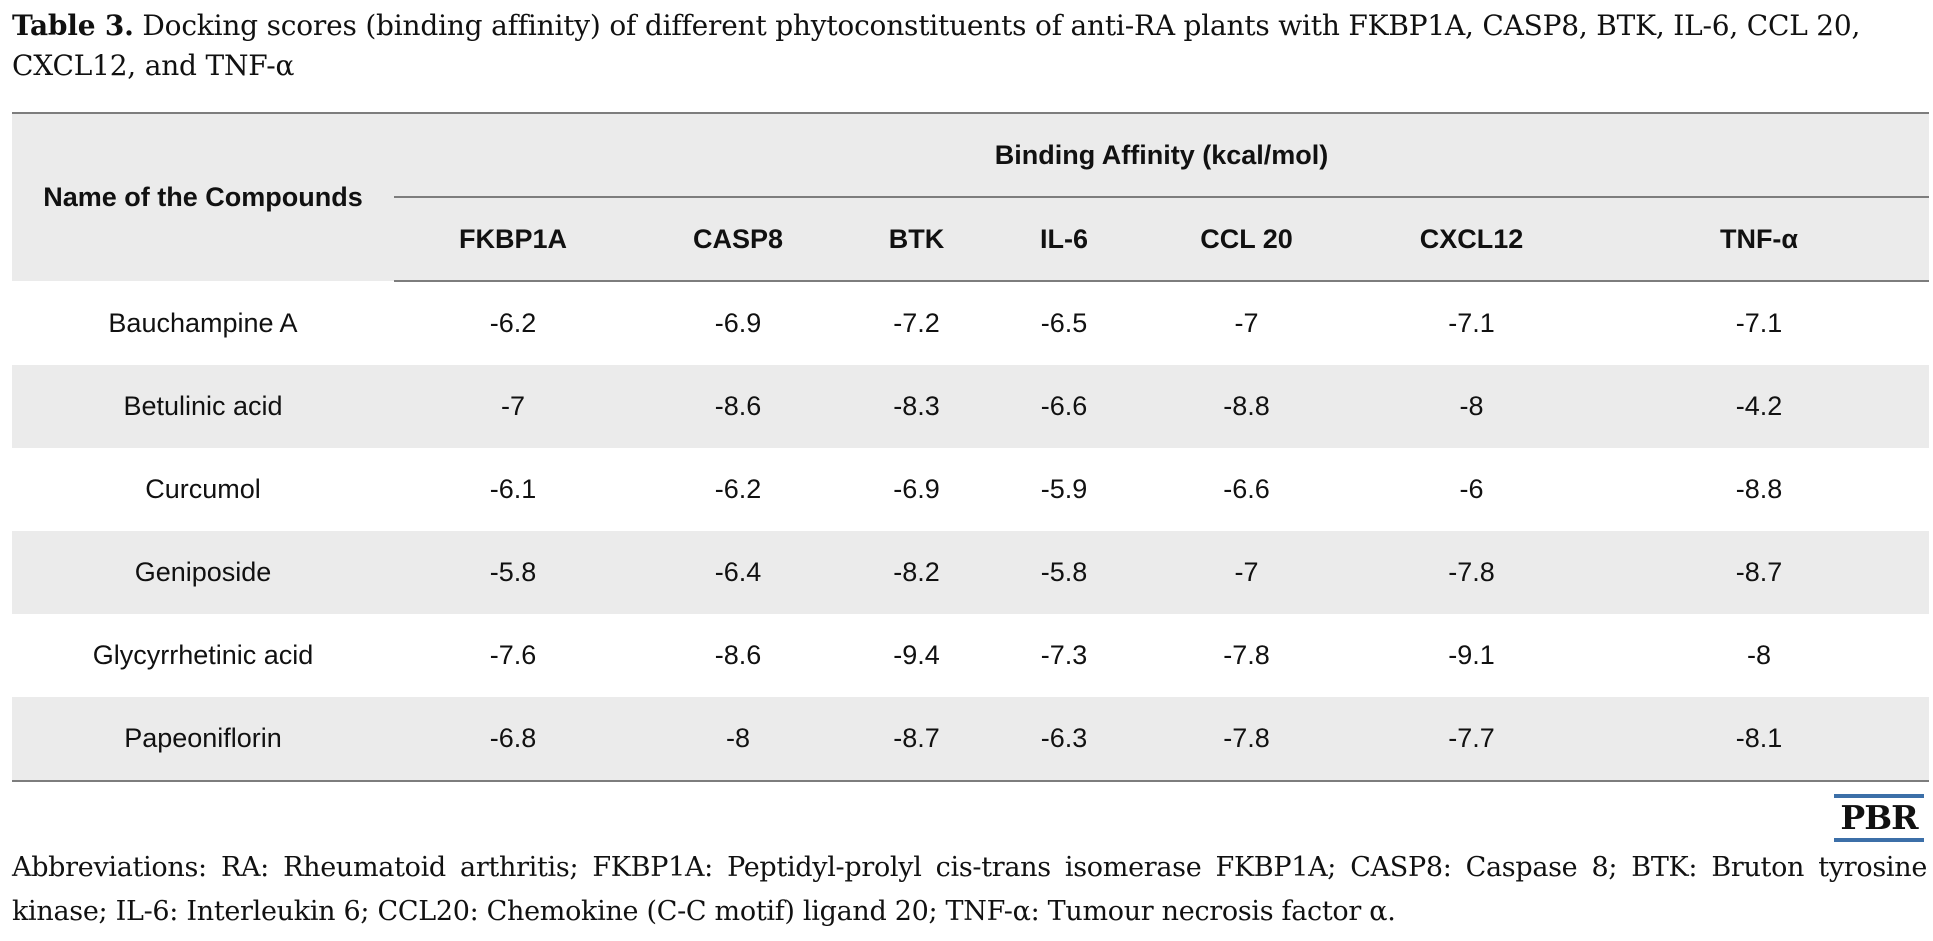  I want to click on affinity-value-cell: -6.3, so click(1064, 739).